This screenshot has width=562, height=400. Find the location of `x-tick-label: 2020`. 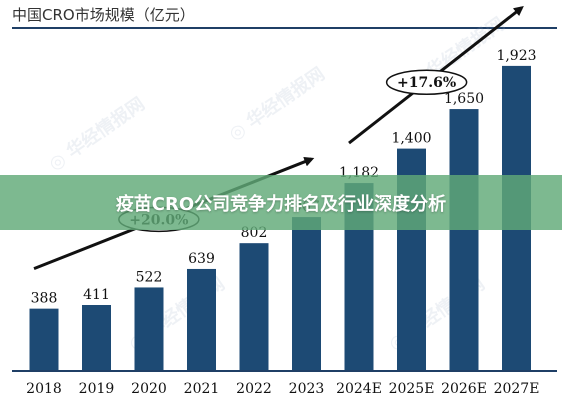

x-tick-label: 2020 is located at coordinates (149, 389).